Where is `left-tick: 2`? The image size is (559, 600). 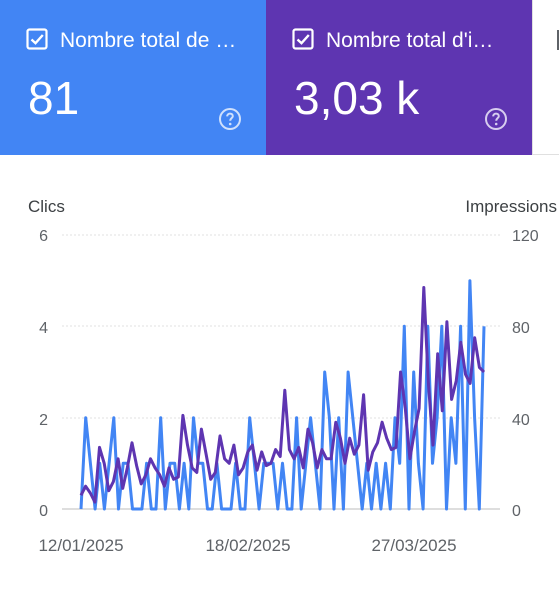 left-tick: 2 is located at coordinates (43, 420).